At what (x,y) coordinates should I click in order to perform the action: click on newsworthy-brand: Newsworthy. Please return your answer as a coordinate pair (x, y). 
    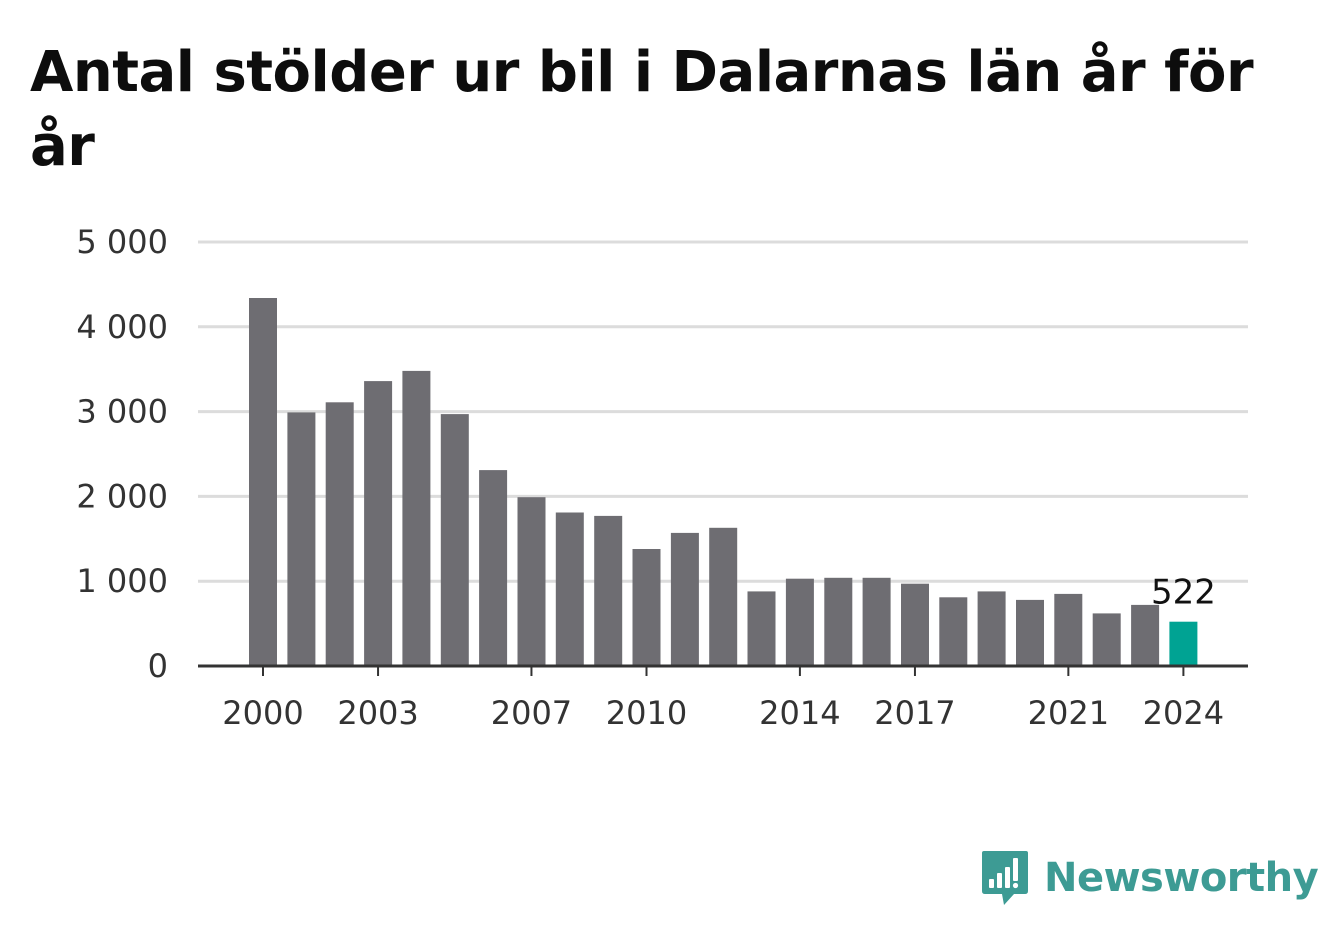
    Looking at the image, I should click on (1149, 878).